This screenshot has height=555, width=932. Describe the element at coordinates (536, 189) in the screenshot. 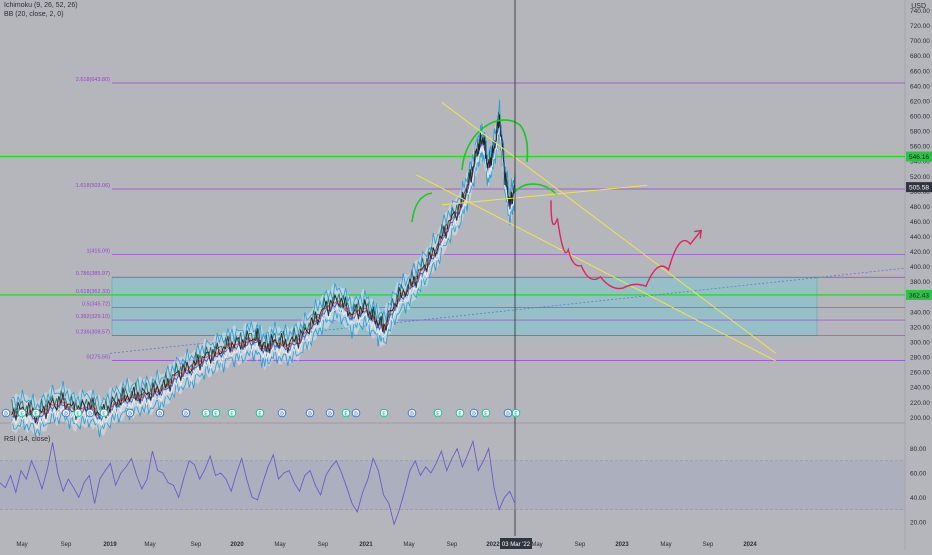

I see `right-shoulder-arc` at that location.